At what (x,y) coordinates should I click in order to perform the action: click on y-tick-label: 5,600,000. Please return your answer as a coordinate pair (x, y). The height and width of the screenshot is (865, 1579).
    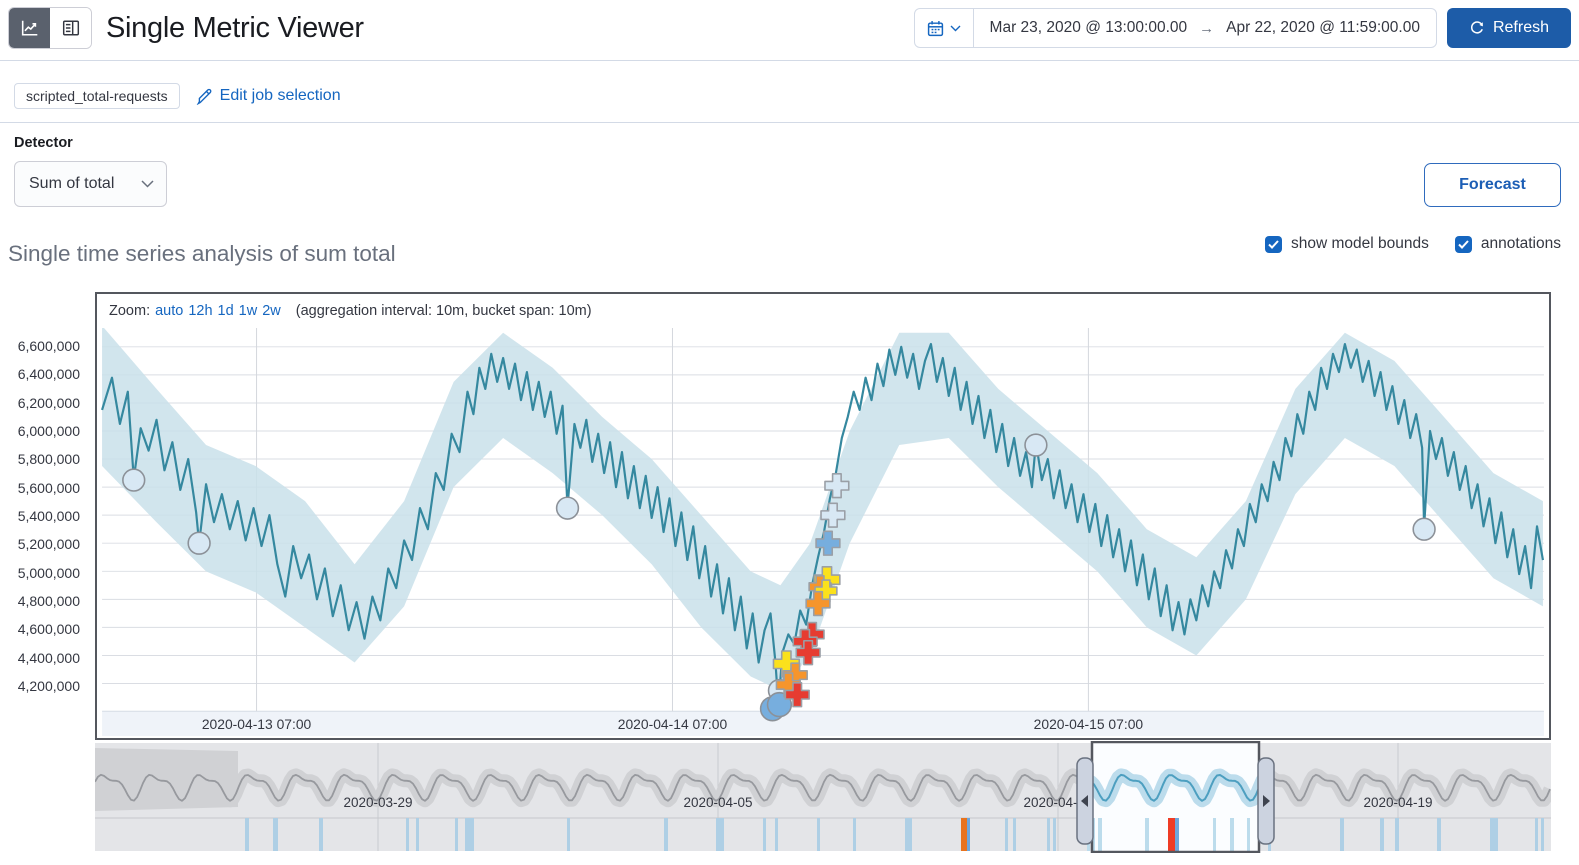
    Looking at the image, I should click on (48, 488).